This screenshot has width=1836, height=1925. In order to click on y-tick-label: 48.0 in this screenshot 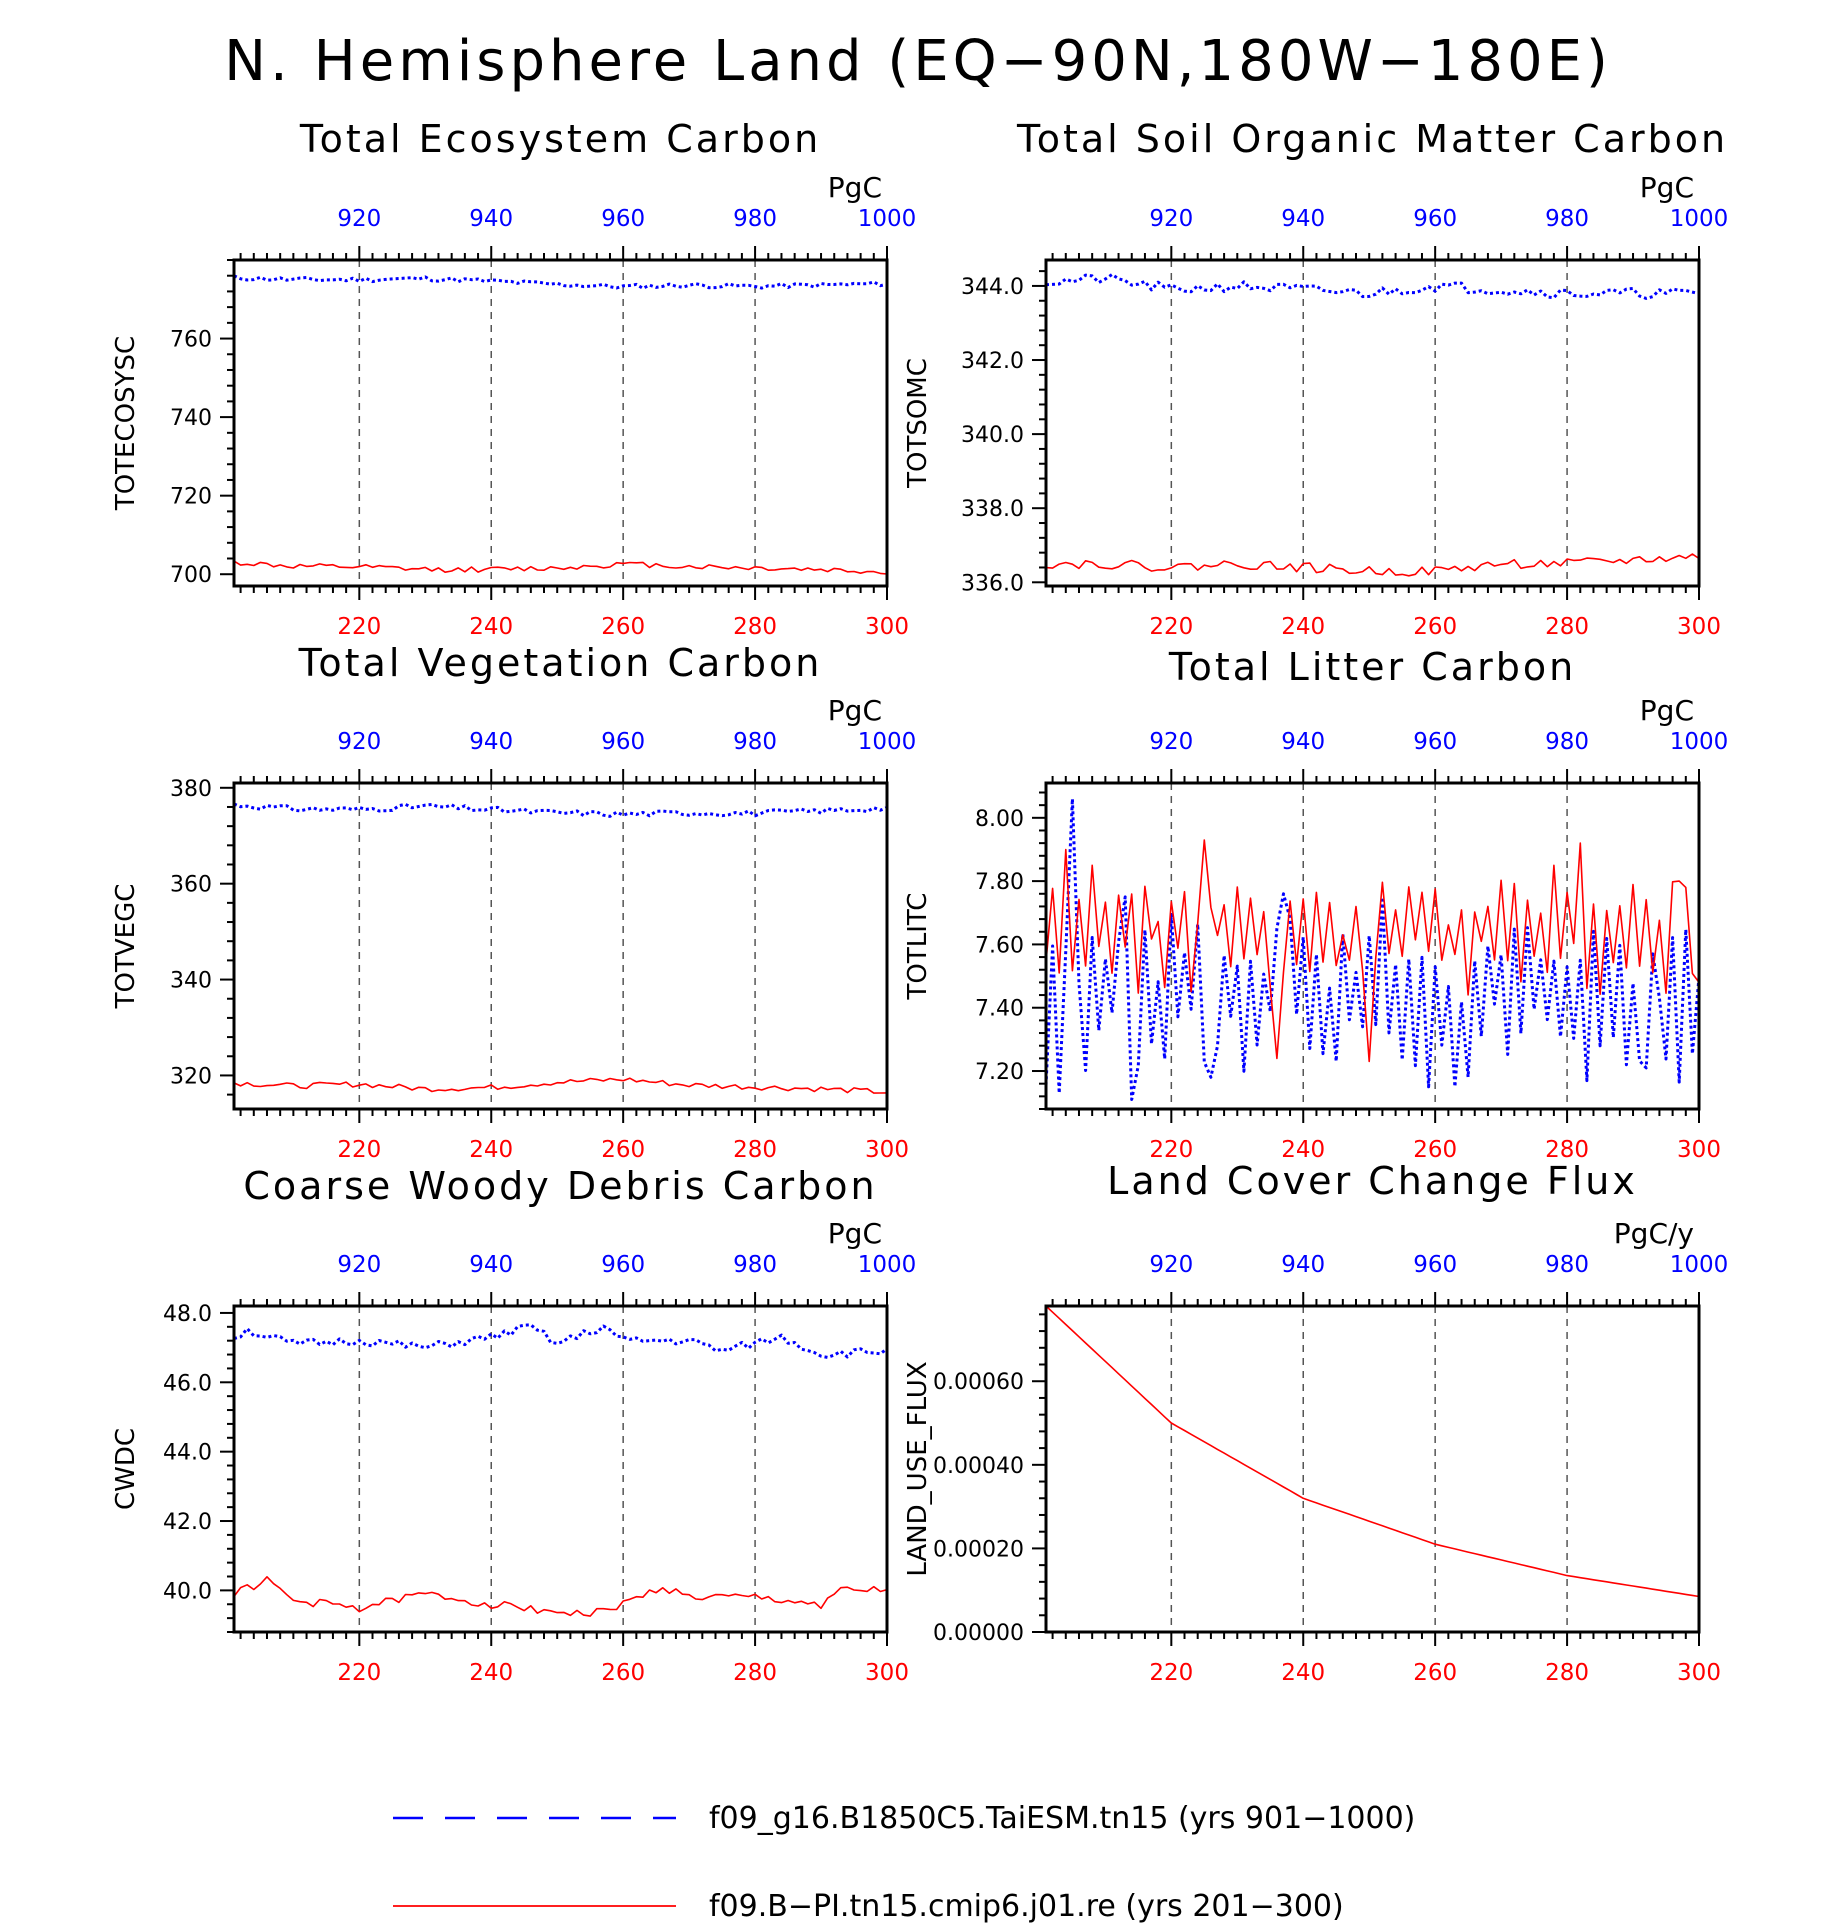, I will do `click(187, 1314)`.